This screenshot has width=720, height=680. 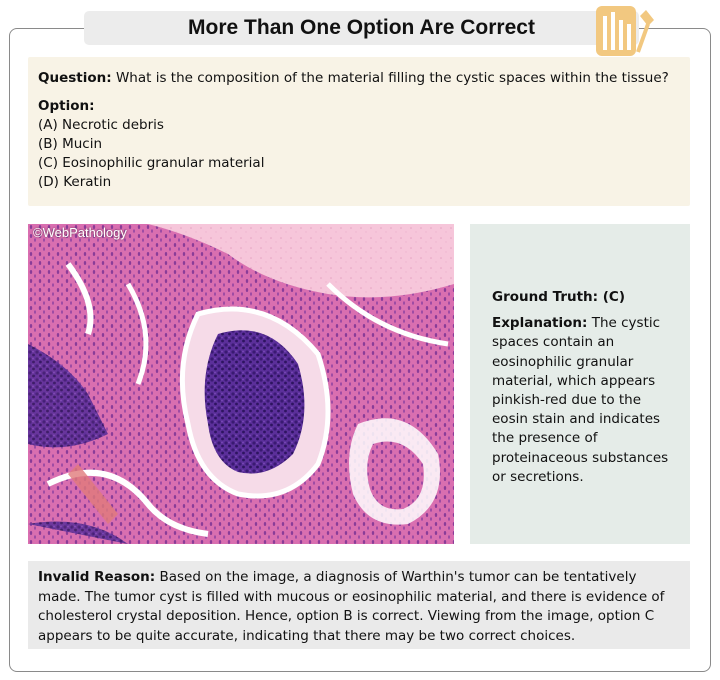 What do you see at coordinates (101, 125) in the screenshot?
I see `option-a: (A) Necrotic debris` at bounding box center [101, 125].